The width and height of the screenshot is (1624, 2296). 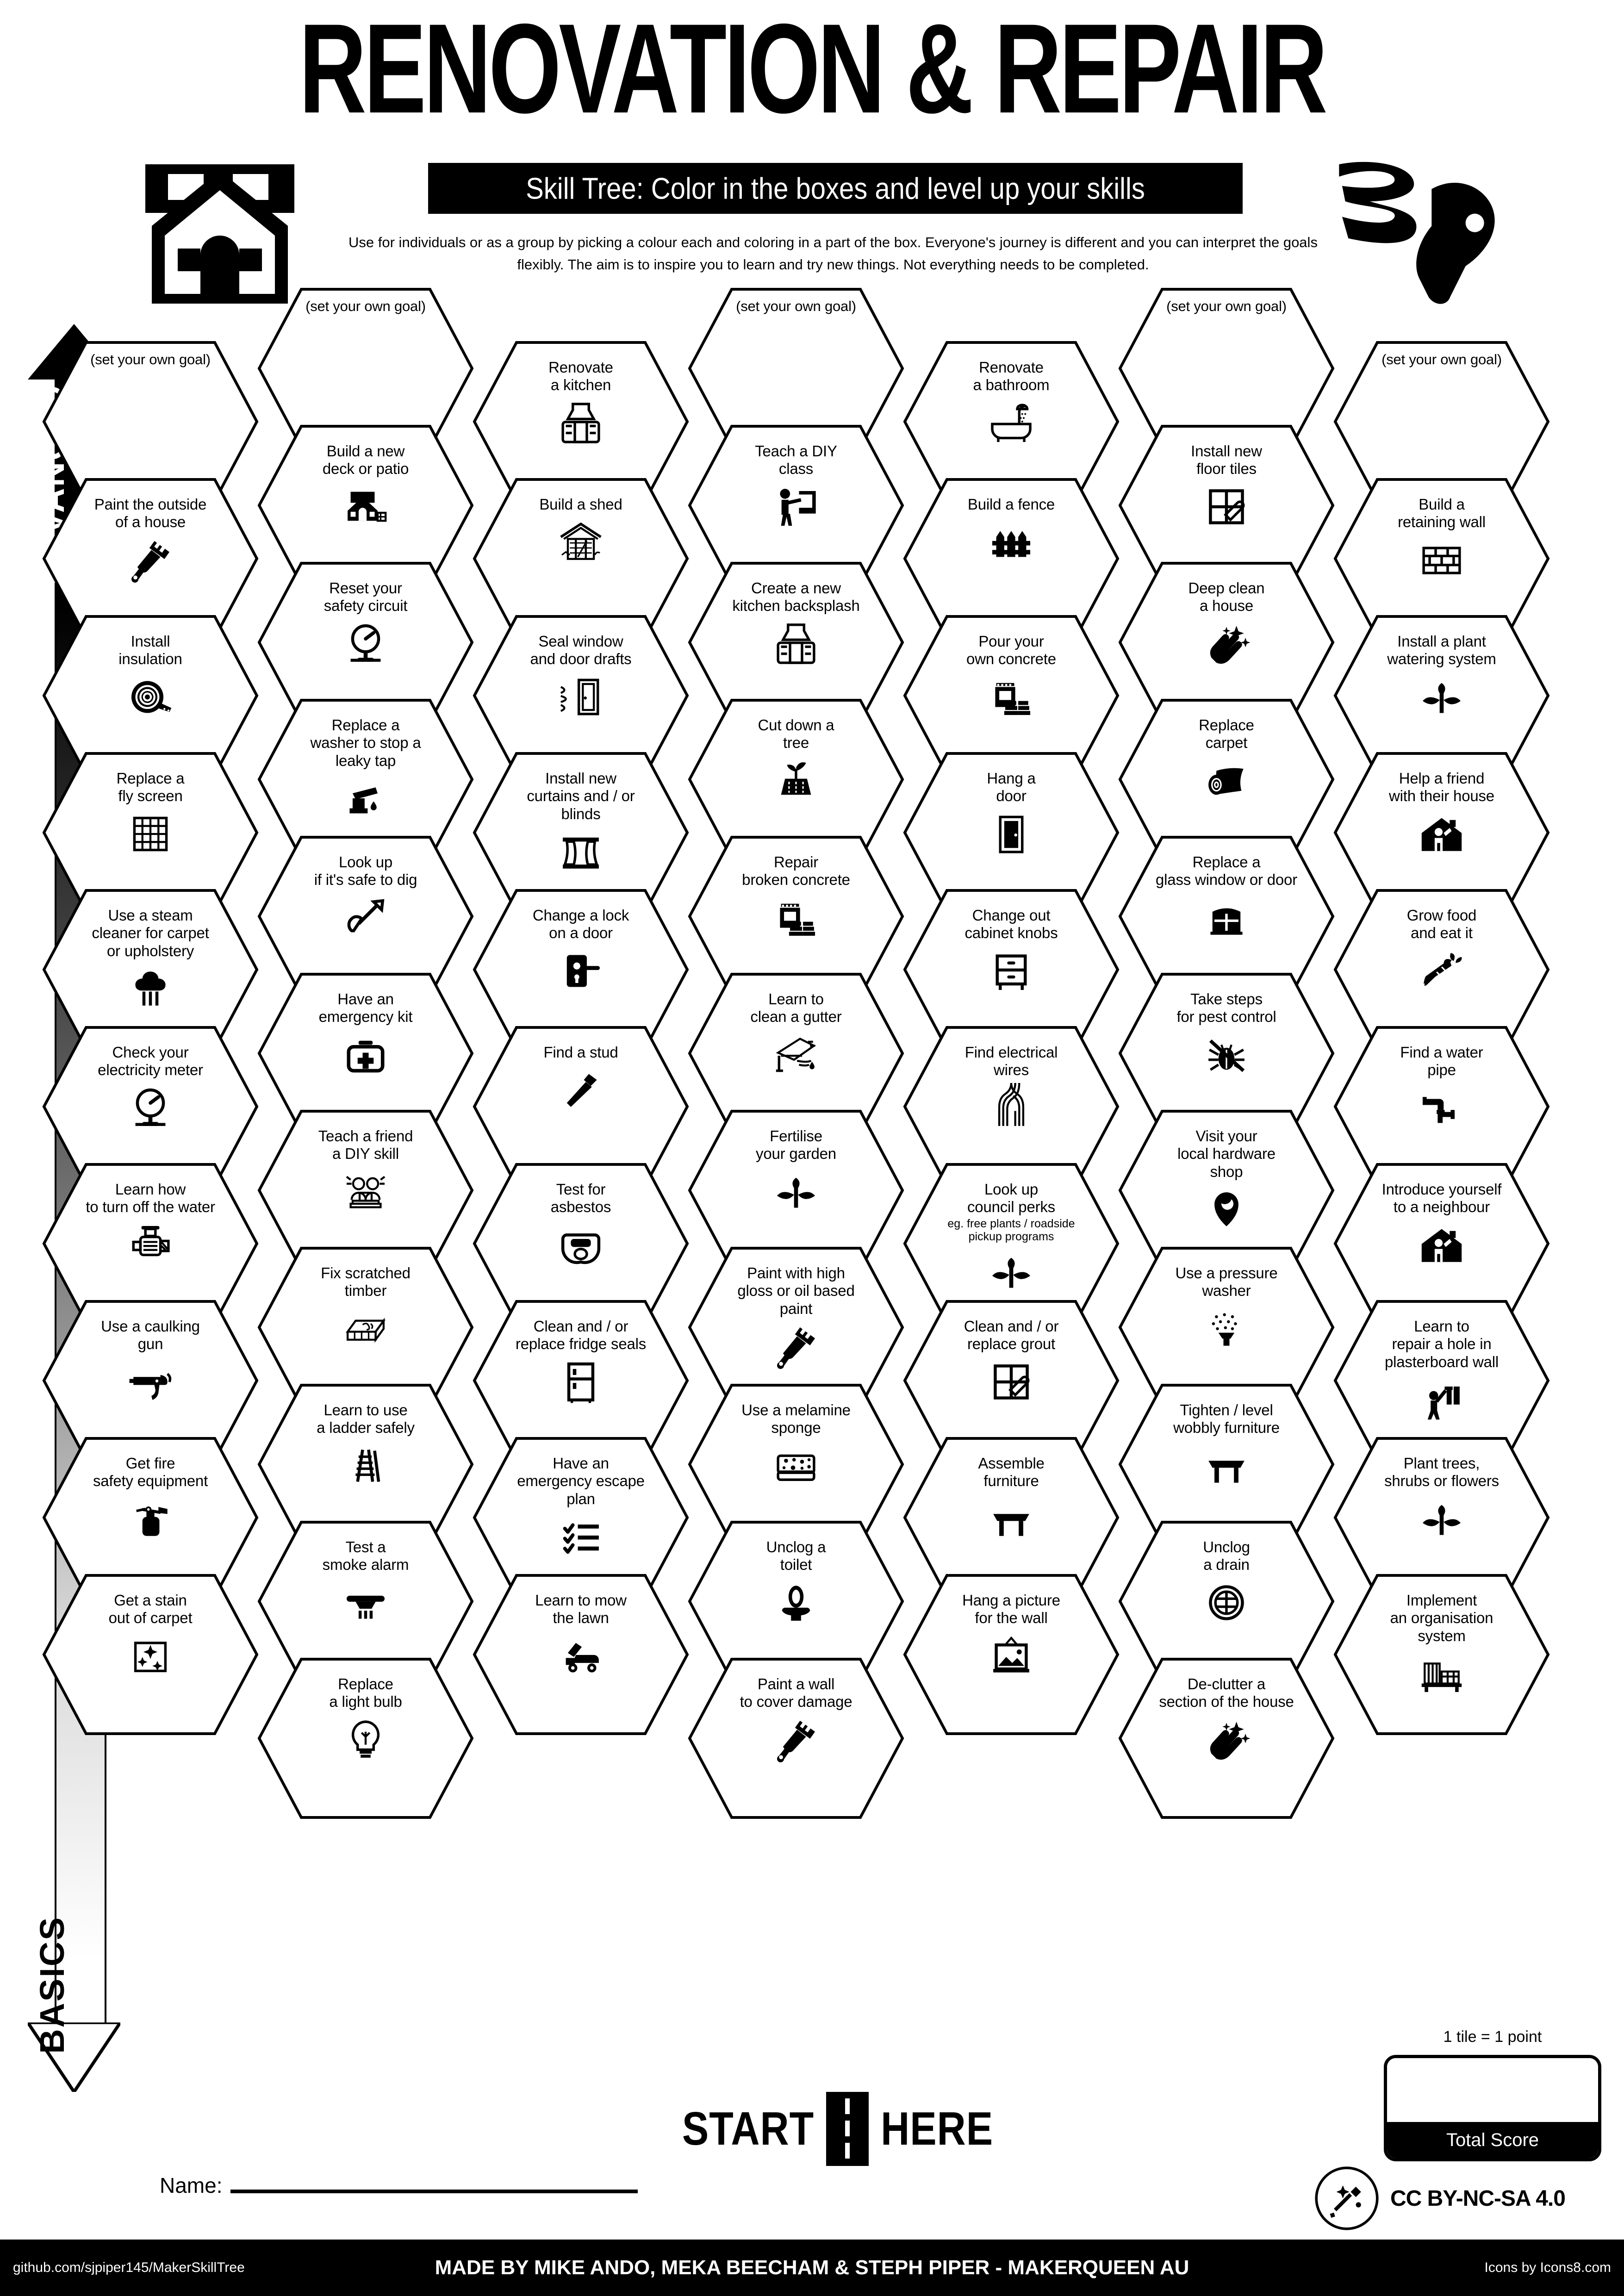 I want to click on door-icon, so click(x=1011, y=834).